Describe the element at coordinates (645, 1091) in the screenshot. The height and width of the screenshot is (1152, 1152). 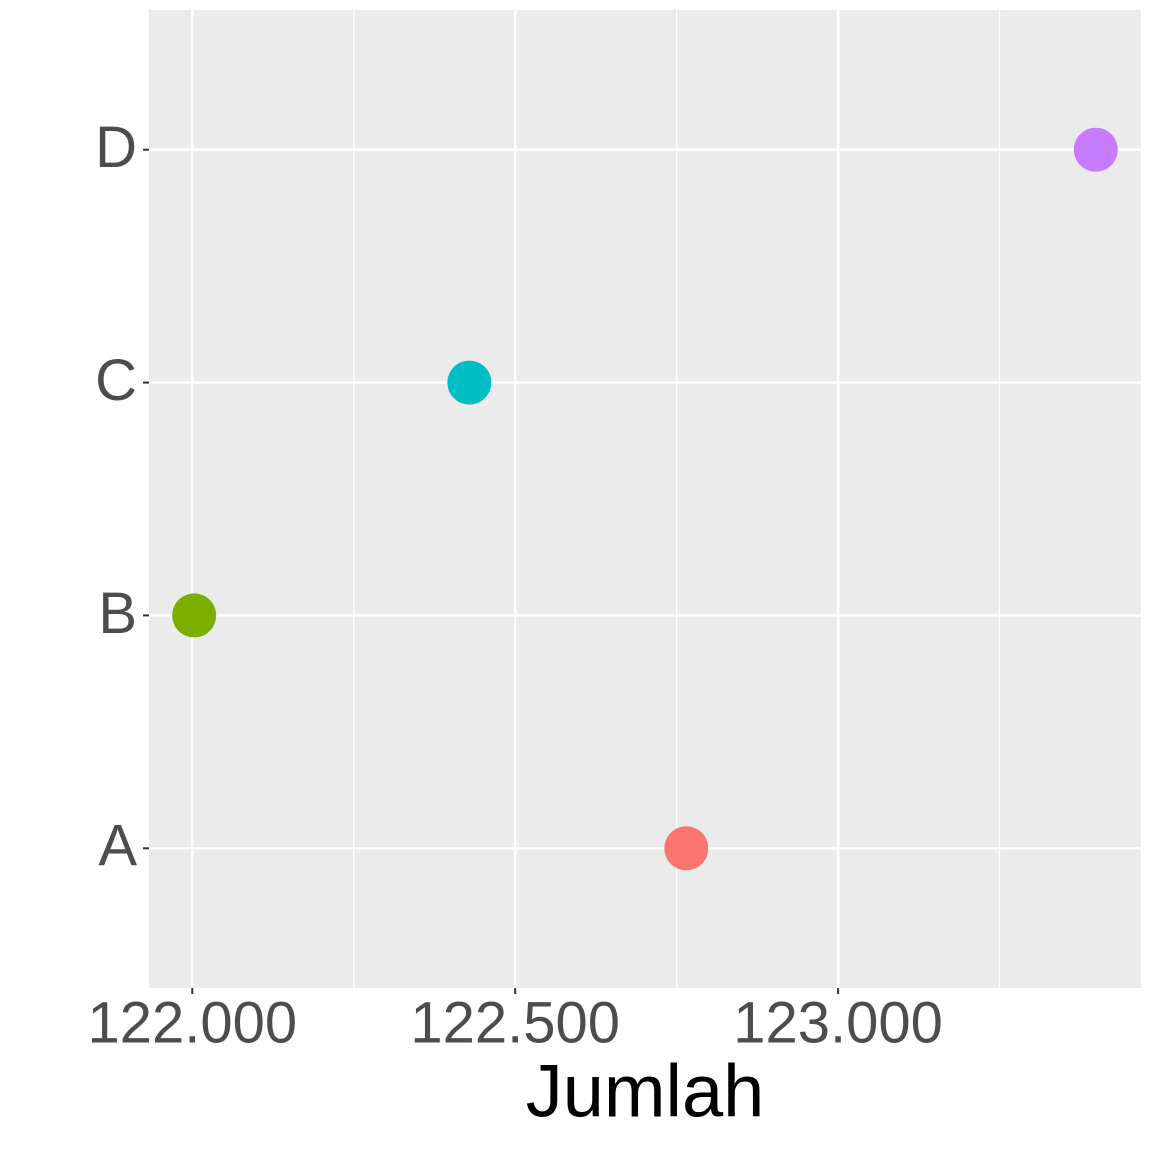
I see `x-axis-title: Jumlah` at that location.